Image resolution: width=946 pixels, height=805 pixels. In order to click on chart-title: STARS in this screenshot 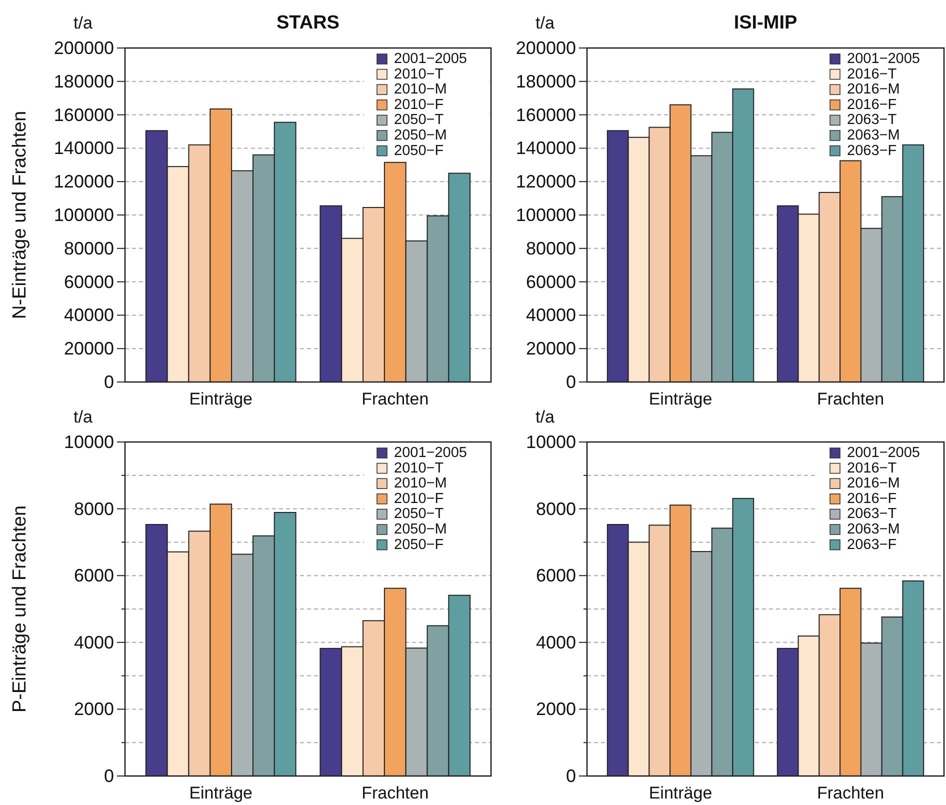, I will do `click(308, 23)`.